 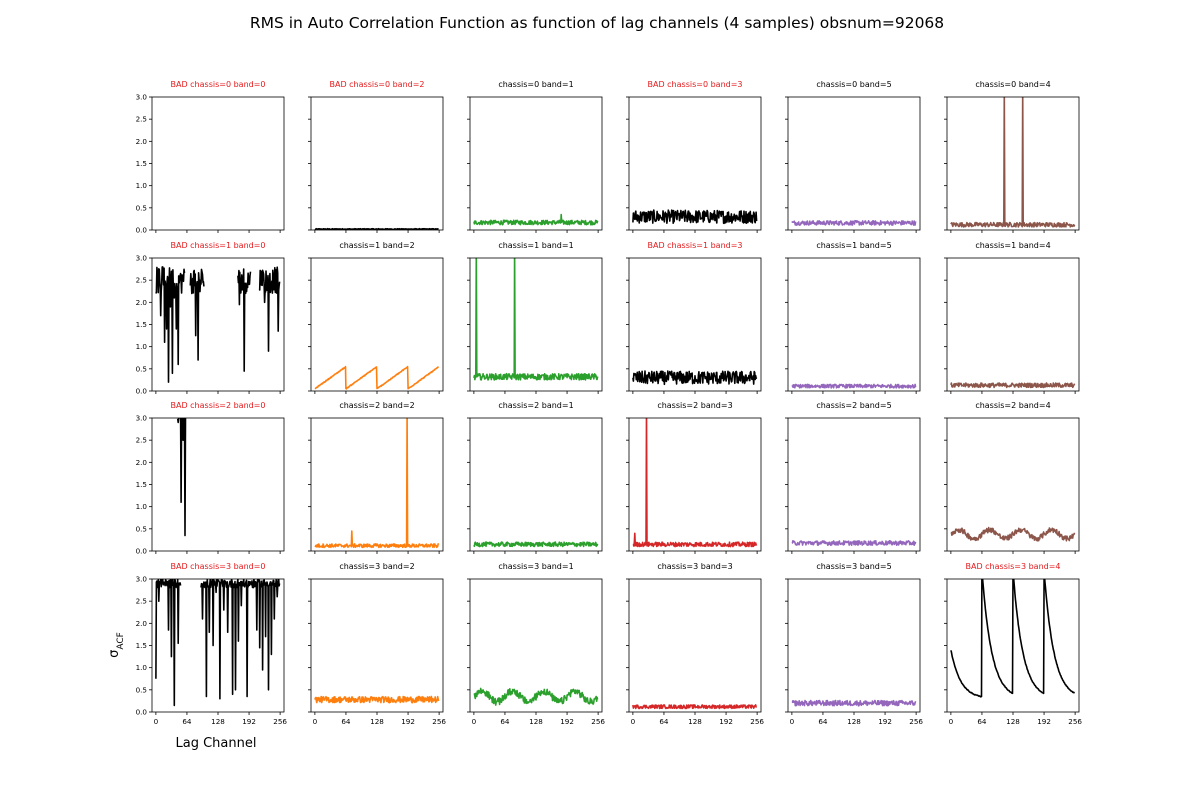 I want to click on subplot: BAD chassis=0 band=3, so click(x=694, y=156).